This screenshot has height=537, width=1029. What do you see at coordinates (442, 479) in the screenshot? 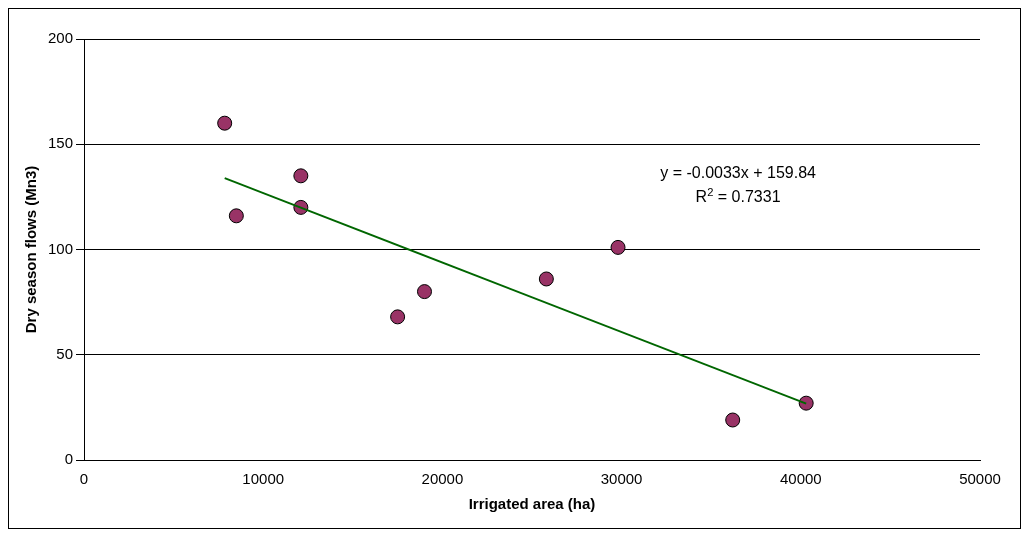
I see `x-tick-label: 20000` at bounding box center [442, 479].